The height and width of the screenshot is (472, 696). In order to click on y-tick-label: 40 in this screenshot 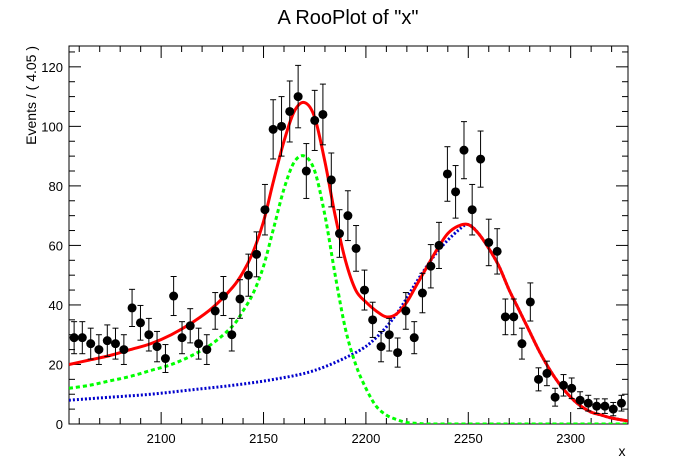, I will do `click(56, 305)`.